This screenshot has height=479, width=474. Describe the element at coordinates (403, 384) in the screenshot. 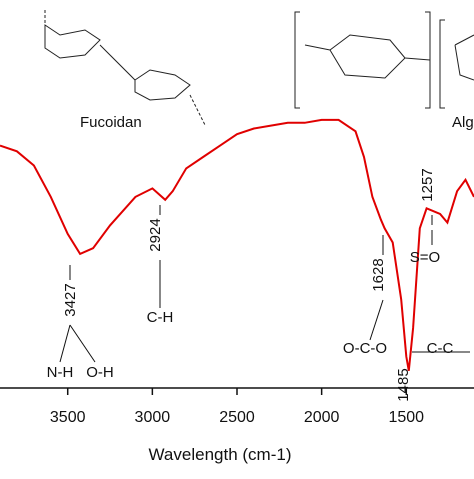

I see `annotation: 1485` at that location.